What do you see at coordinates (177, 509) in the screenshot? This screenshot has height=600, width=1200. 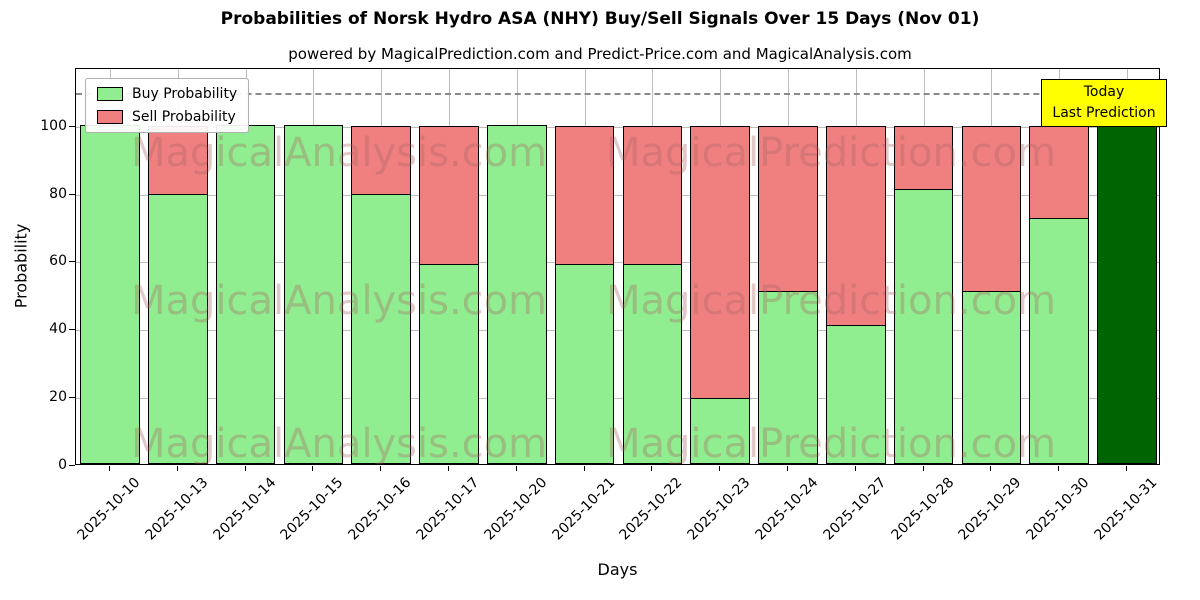 I see `x-tick-label: 2025-10-13` at bounding box center [177, 509].